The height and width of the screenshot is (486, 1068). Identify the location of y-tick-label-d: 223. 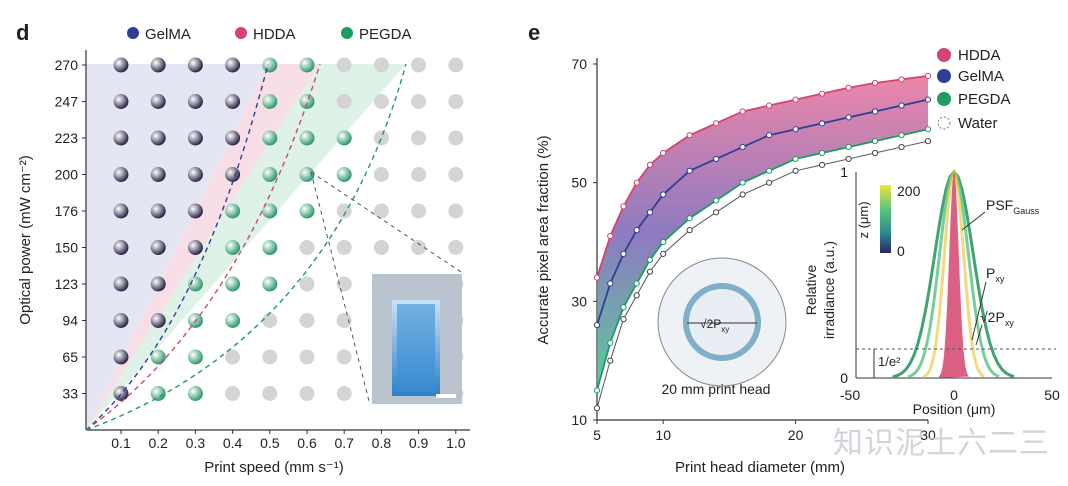
(67, 138).